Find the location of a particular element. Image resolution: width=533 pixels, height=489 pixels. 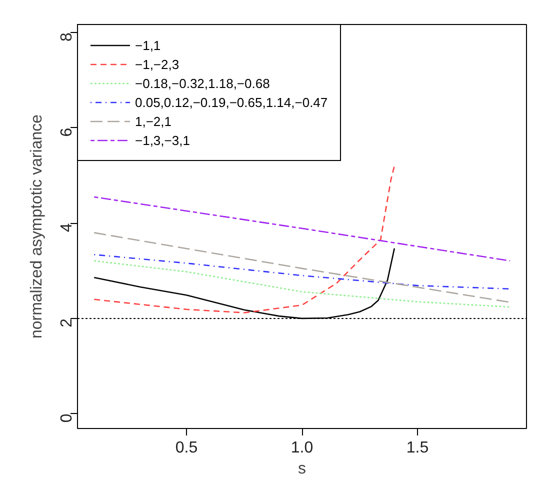

y-tick-label: 8 is located at coordinates (67, 37).